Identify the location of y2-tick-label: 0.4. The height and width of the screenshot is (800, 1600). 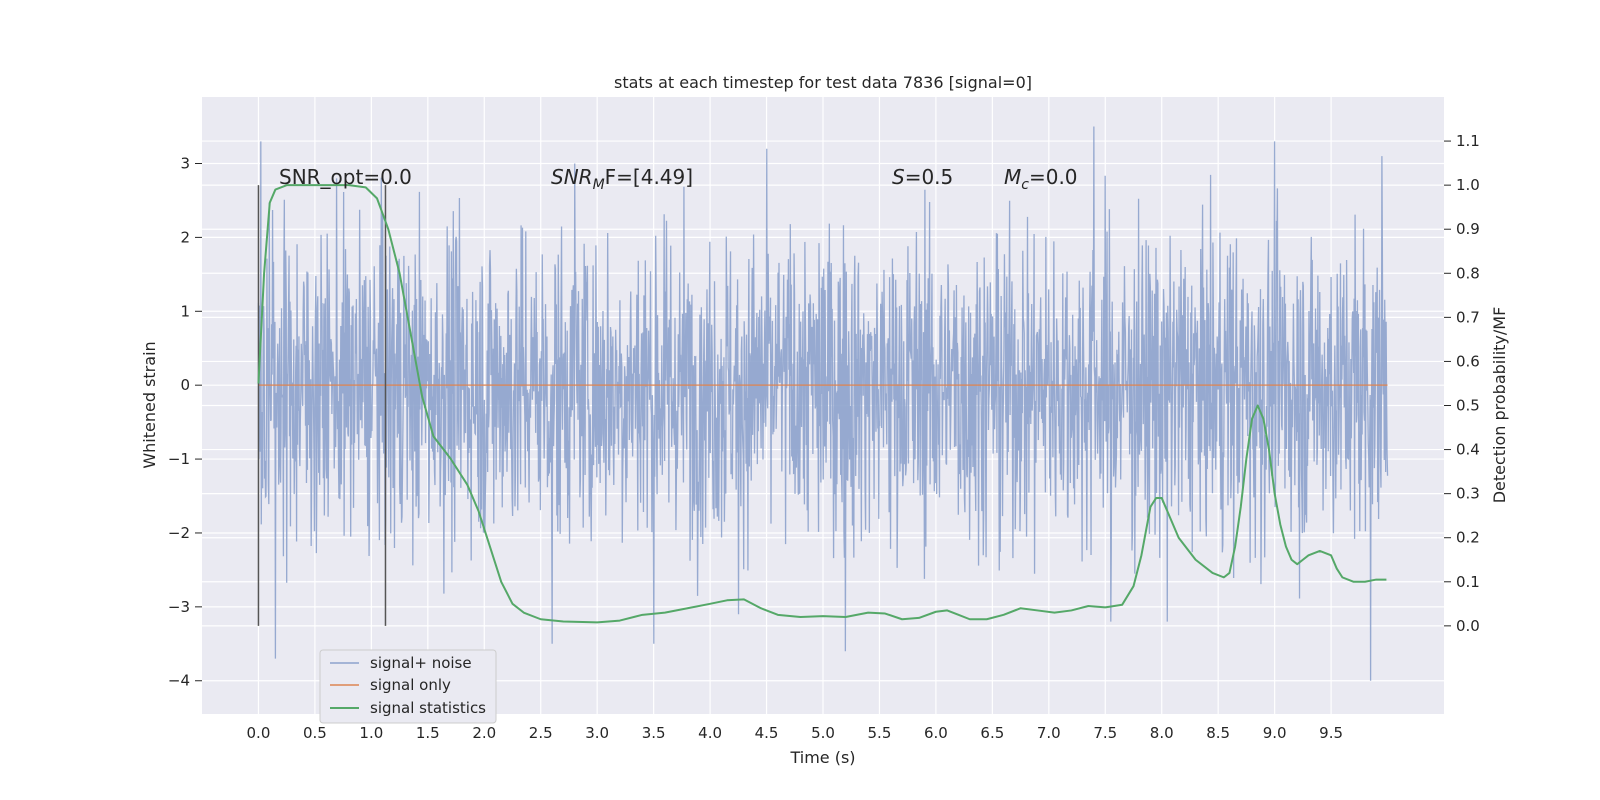
(1468, 450).